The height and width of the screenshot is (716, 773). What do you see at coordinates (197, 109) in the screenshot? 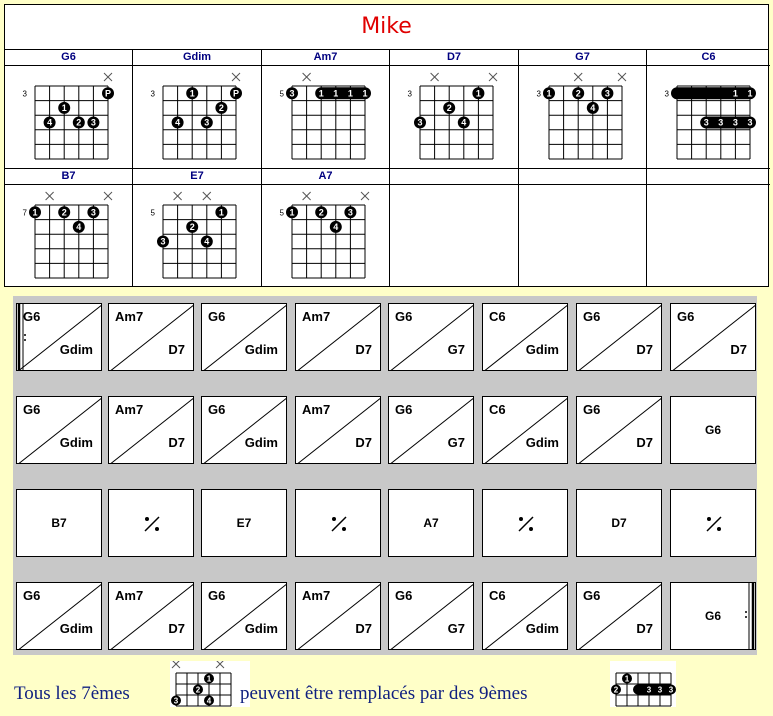
I see `chord-gdim: Gdim P 1 2 3 4 3` at bounding box center [197, 109].